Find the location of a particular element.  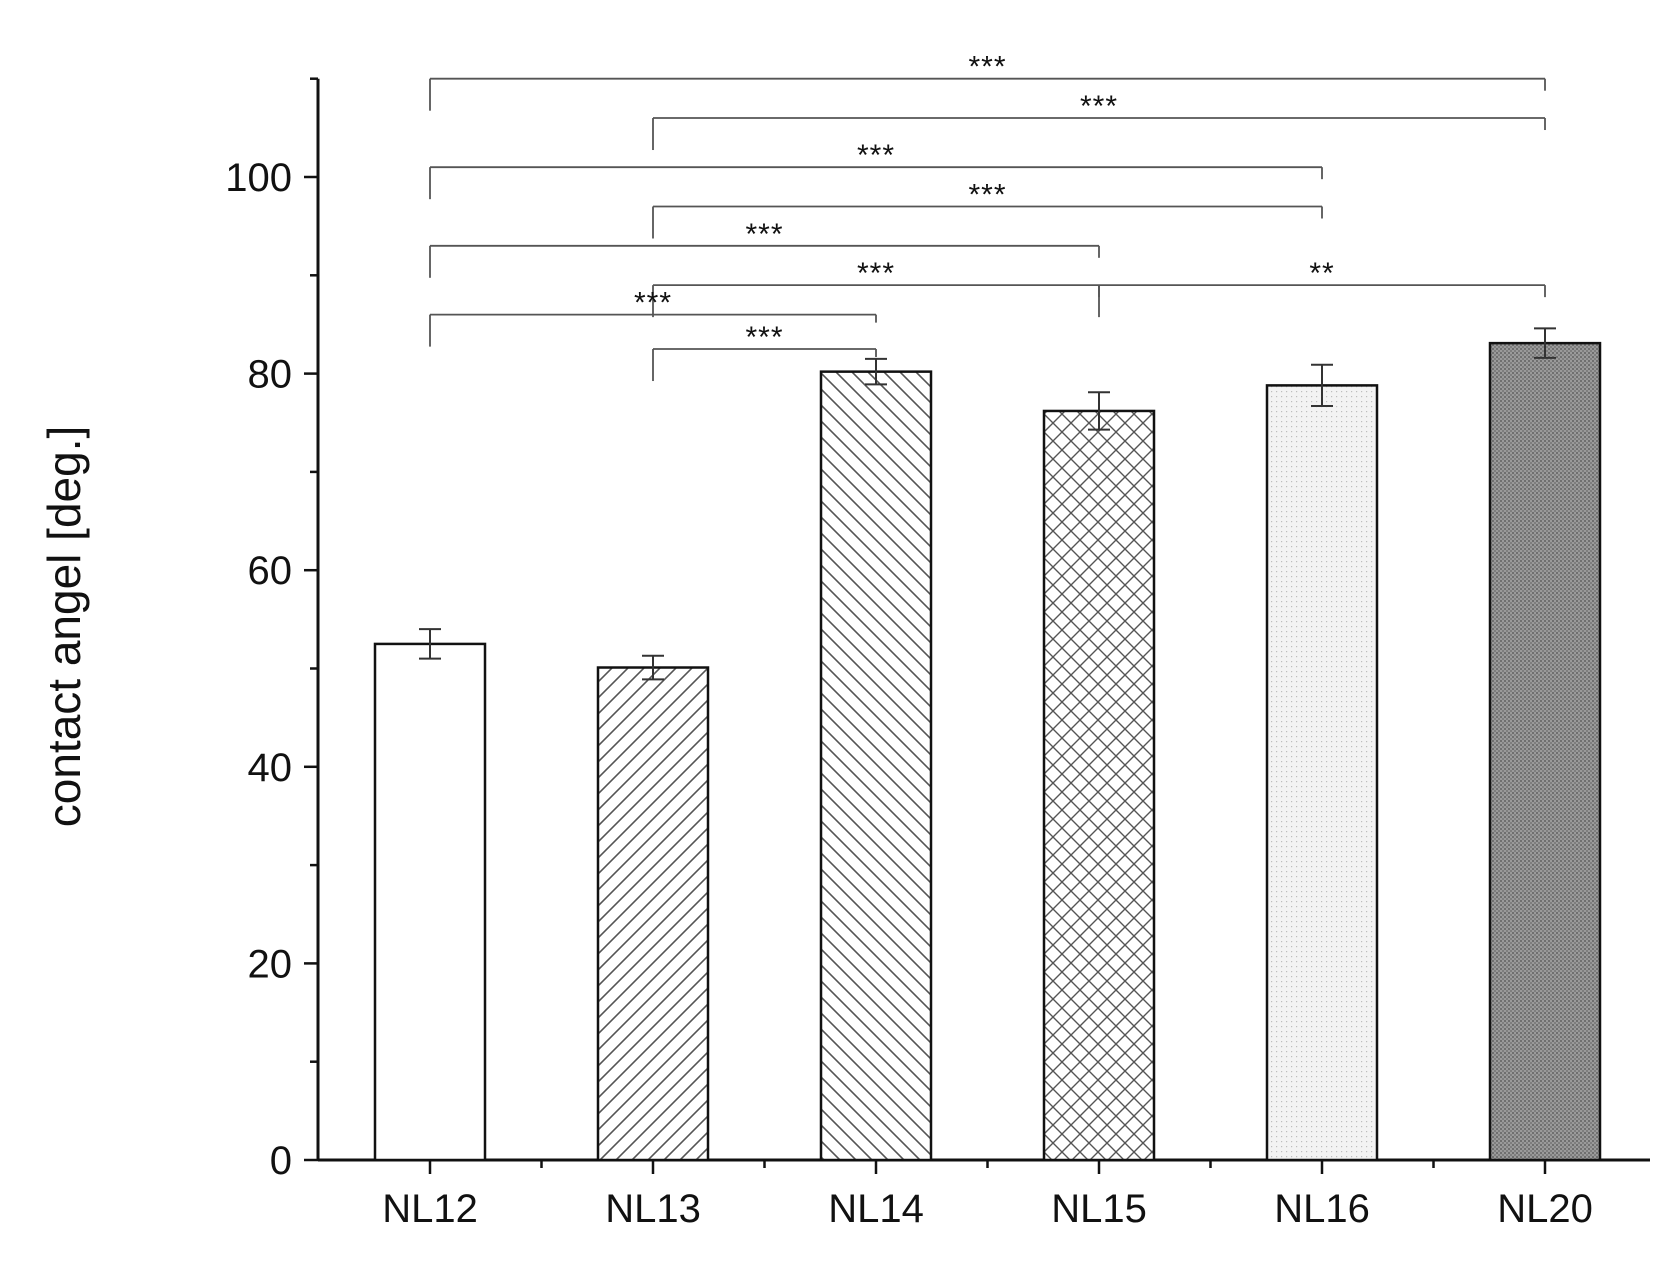

y-tick-label: 0 is located at coordinates (281, 1161).